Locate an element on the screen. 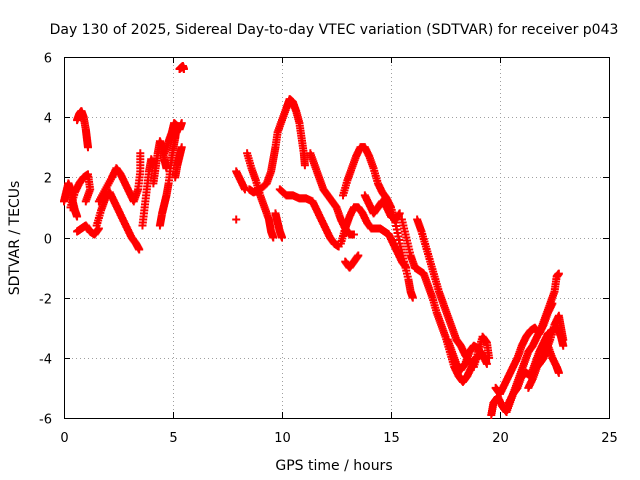  x-axis-label: GPS time / hours is located at coordinates (333, 466).